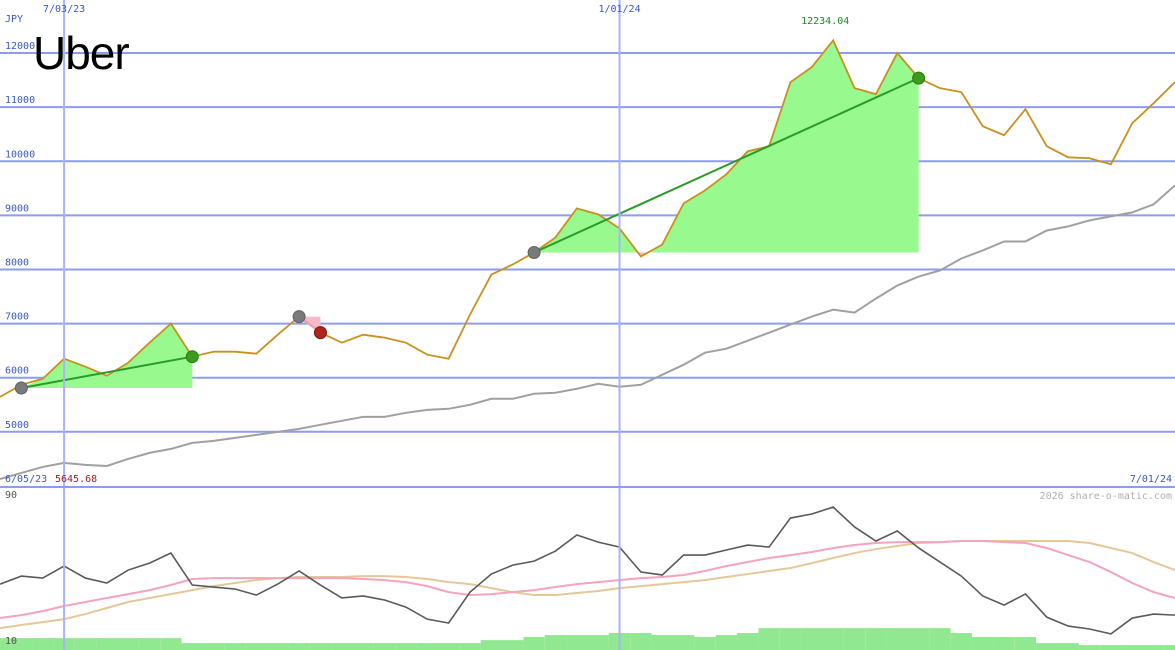  Describe the element at coordinates (14, 19) in the screenshot. I see `currency-label: JPY` at that location.